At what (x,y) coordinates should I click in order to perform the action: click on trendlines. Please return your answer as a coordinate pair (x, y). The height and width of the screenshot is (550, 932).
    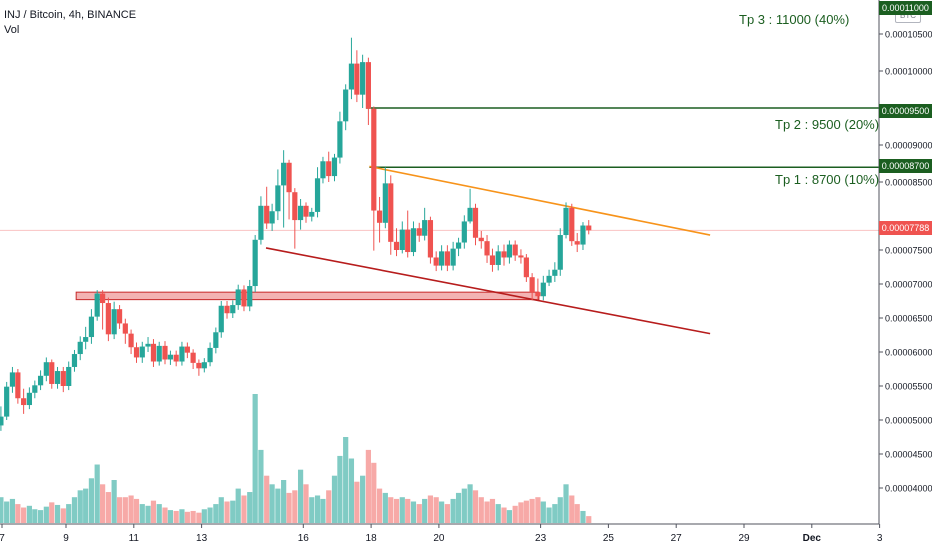
    Looking at the image, I should click on (488, 250).